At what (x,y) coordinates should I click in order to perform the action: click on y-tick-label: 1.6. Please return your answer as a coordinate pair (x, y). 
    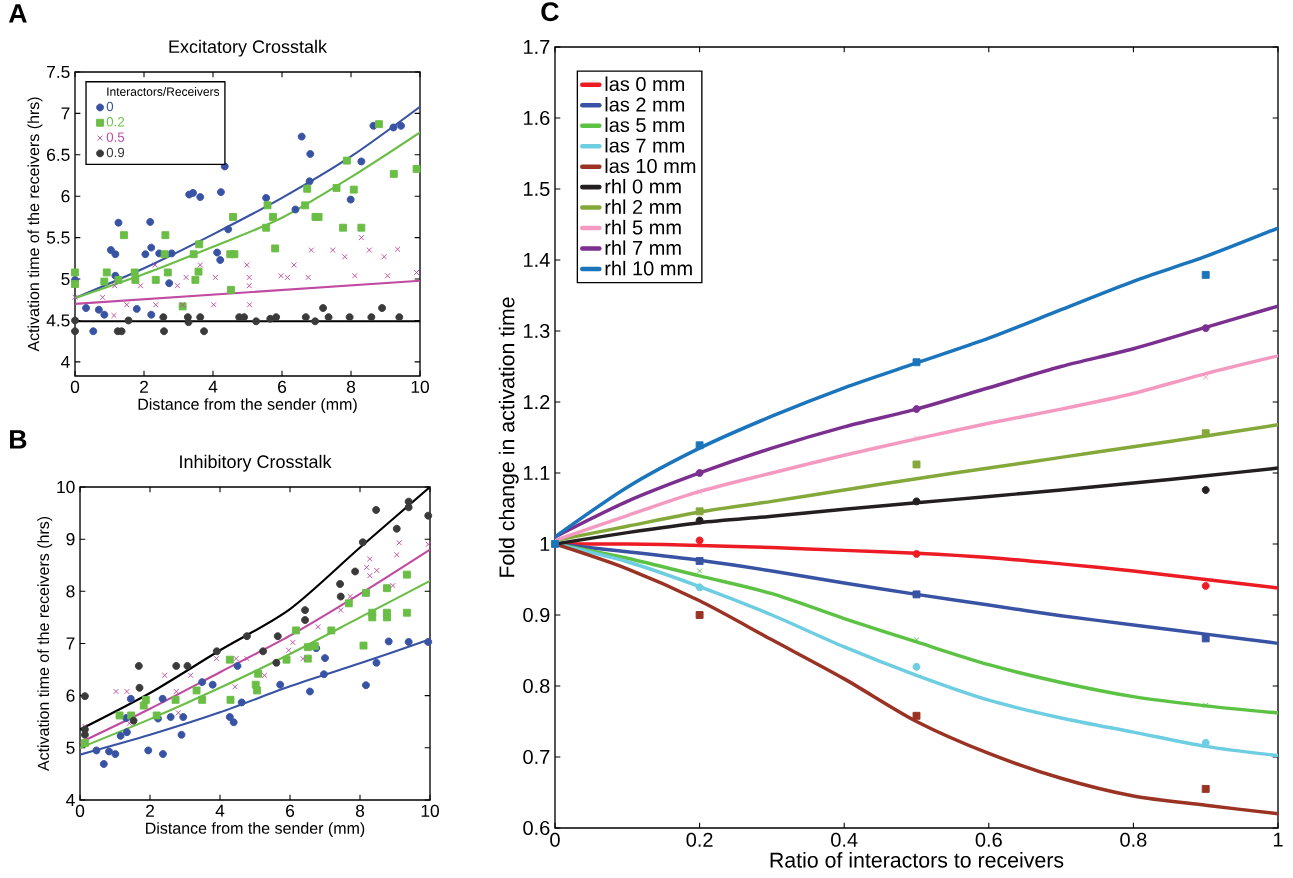
    Looking at the image, I should click on (537, 118).